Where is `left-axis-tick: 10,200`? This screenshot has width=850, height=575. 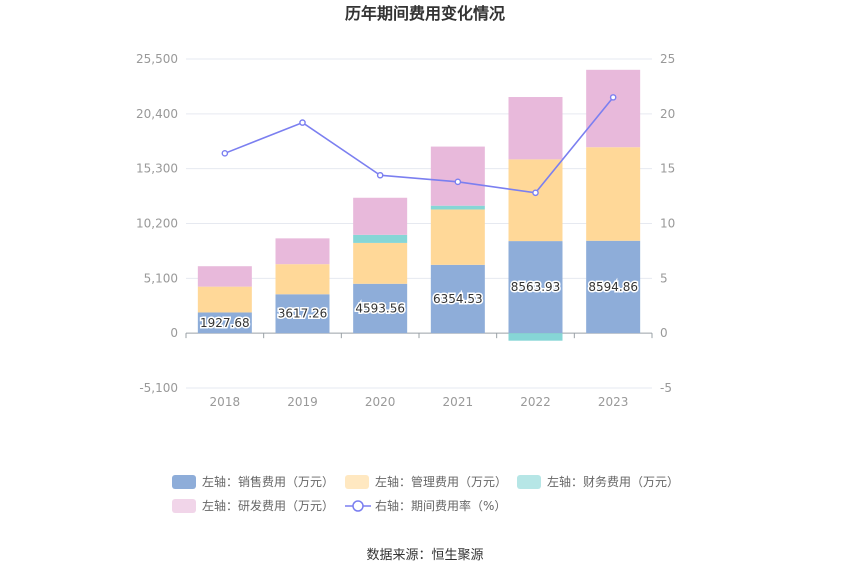 left-axis-tick: 10,200 is located at coordinates (157, 224).